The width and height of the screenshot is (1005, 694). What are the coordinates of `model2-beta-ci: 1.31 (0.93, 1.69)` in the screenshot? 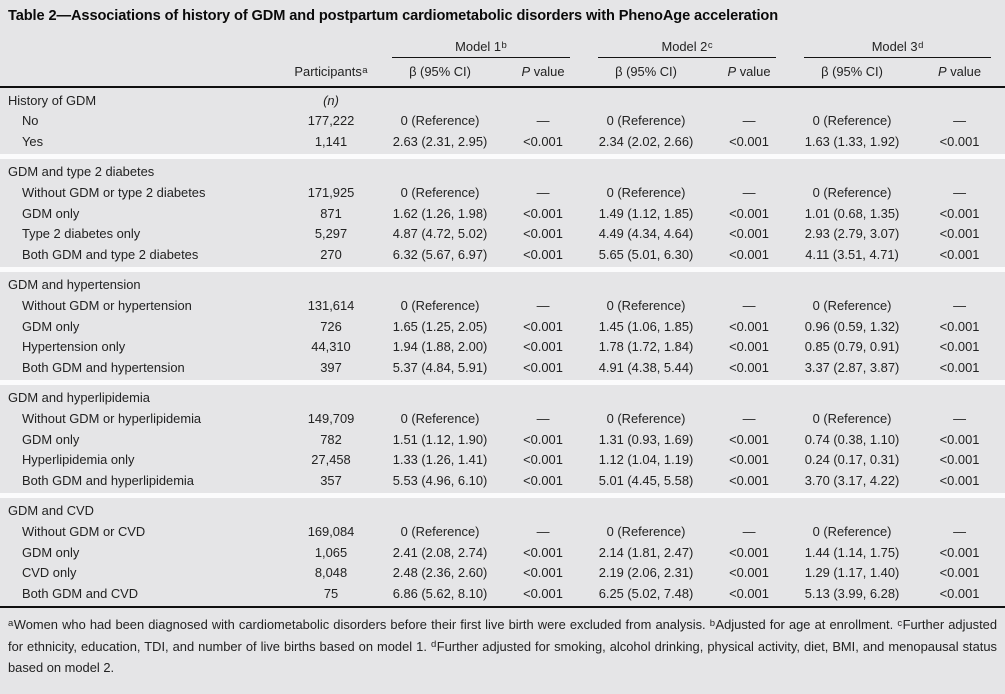 It's located at (646, 439).